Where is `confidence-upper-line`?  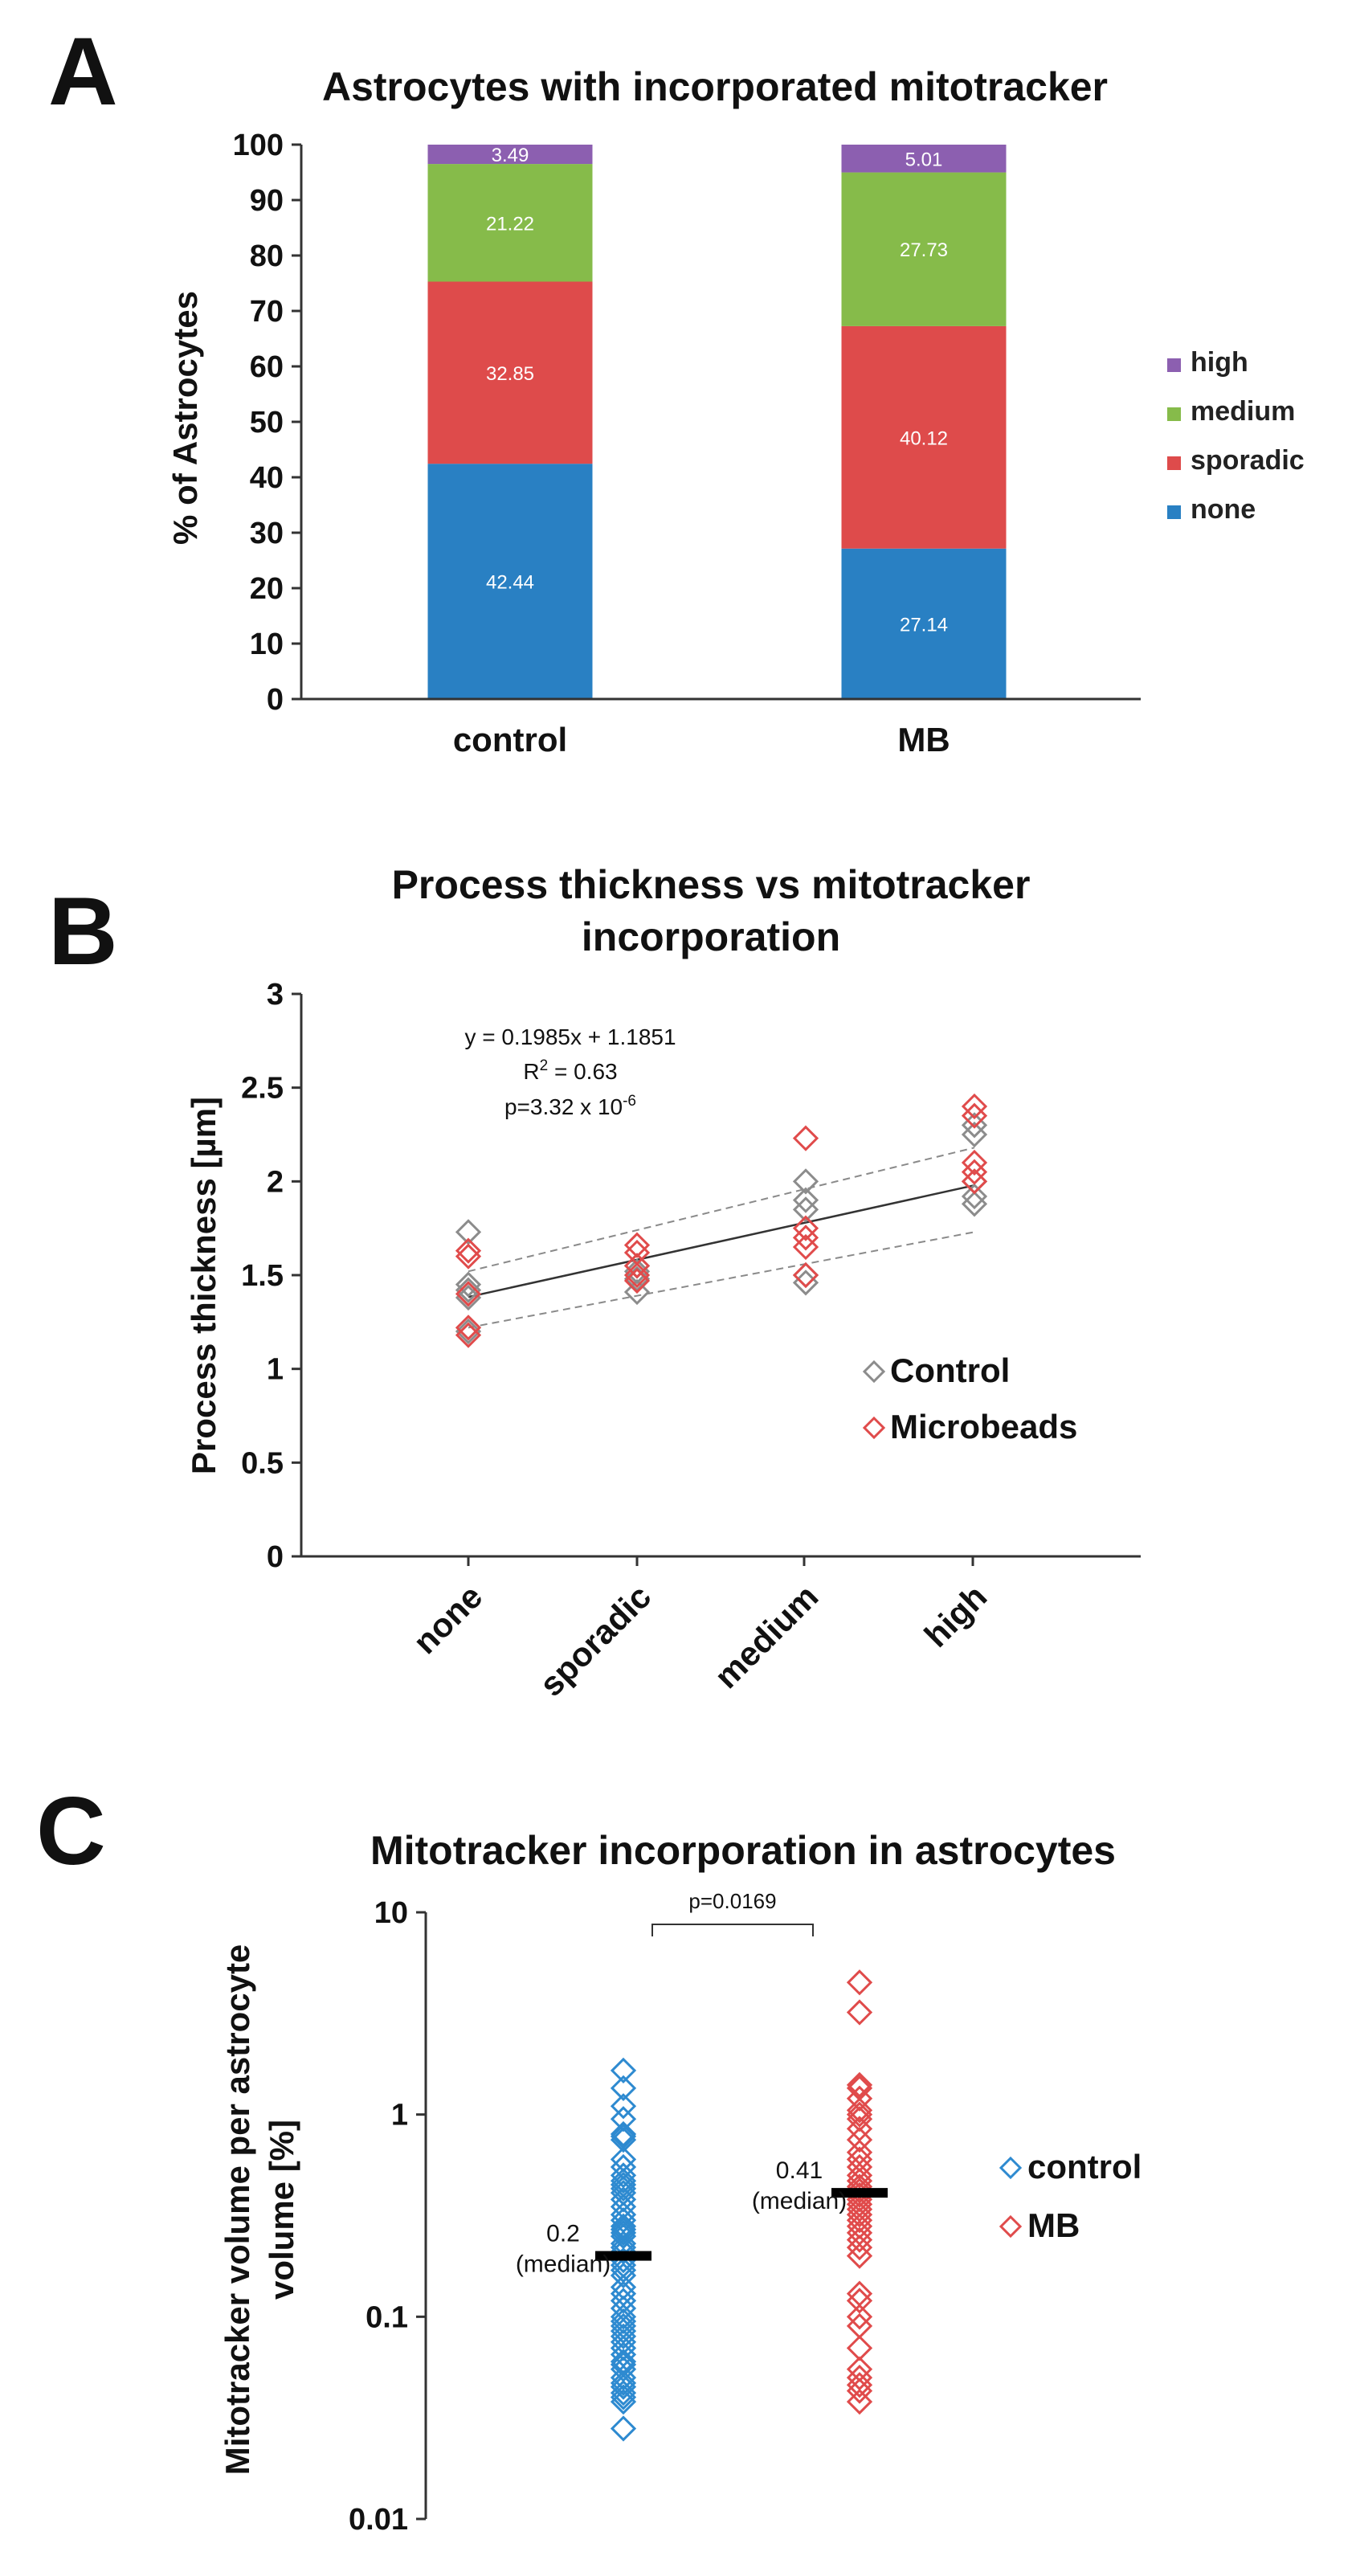 confidence-upper-line is located at coordinates (721, 1210).